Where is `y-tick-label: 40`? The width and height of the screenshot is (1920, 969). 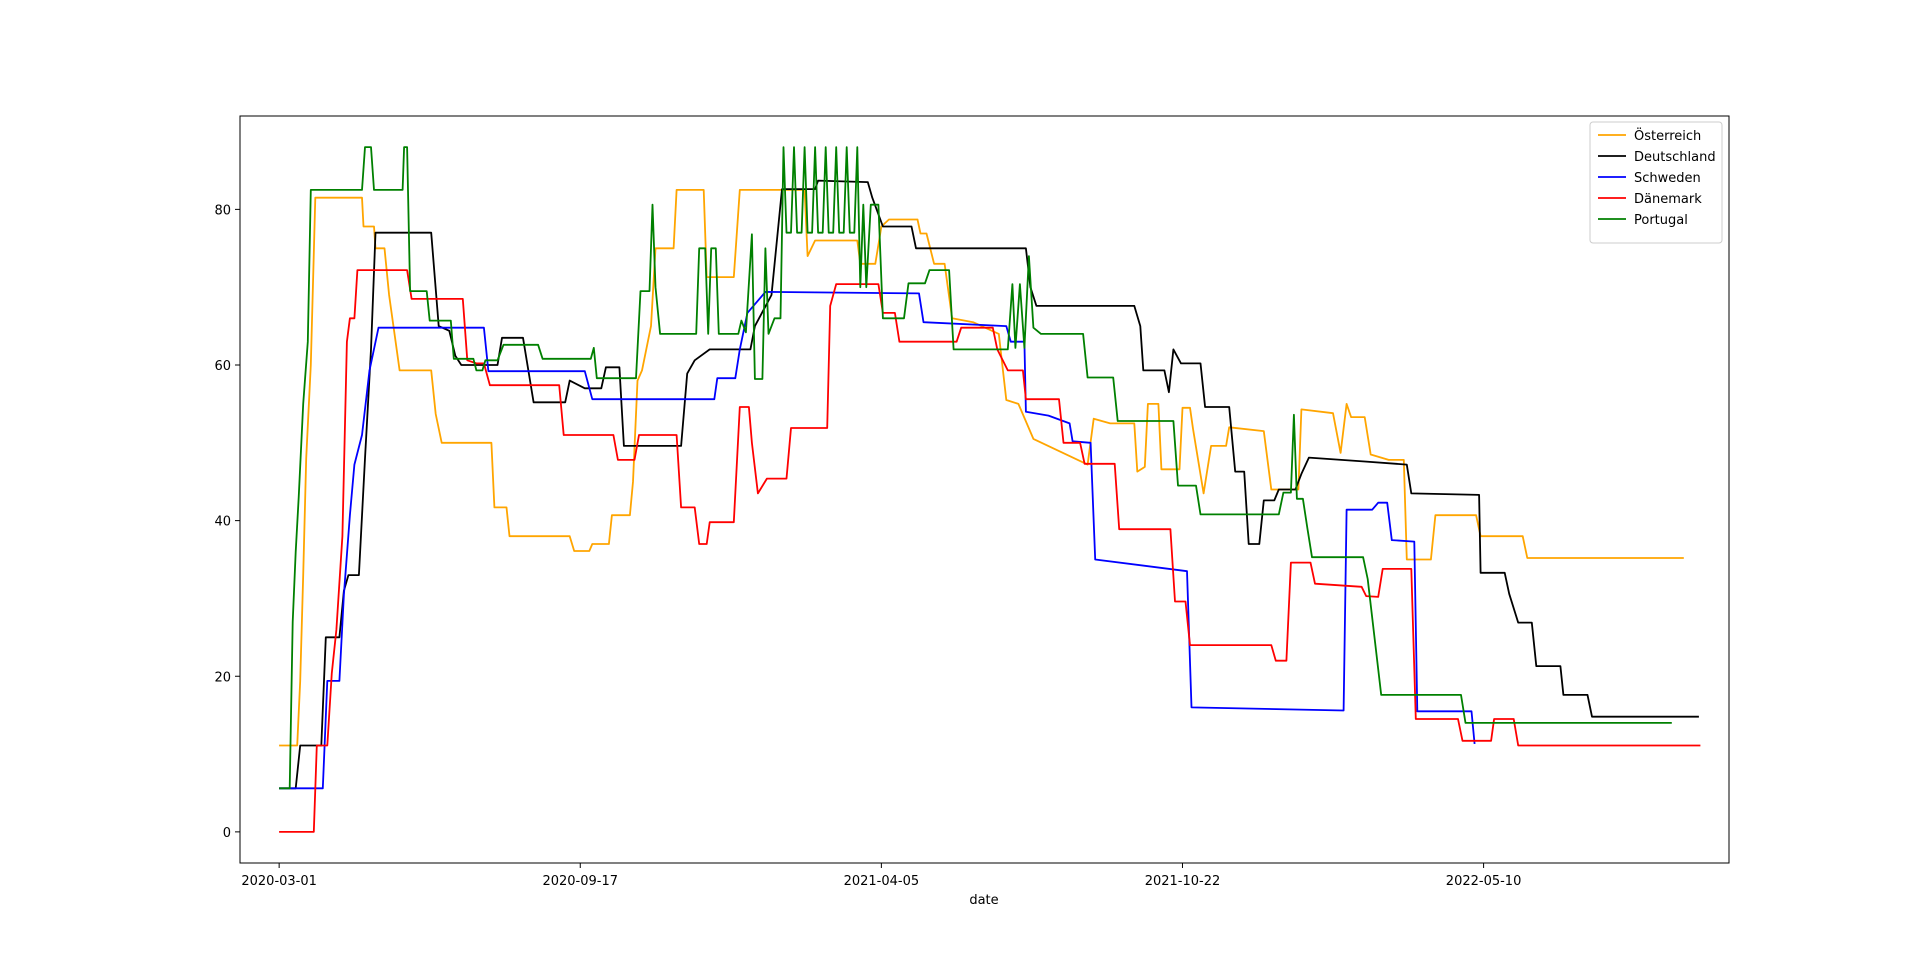 y-tick-label: 40 is located at coordinates (222, 522).